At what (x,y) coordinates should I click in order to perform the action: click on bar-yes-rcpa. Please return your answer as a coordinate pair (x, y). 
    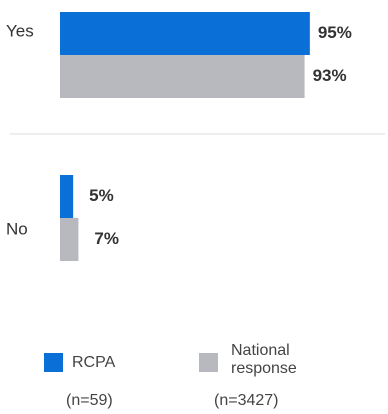
    Looking at the image, I should click on (185, 33).